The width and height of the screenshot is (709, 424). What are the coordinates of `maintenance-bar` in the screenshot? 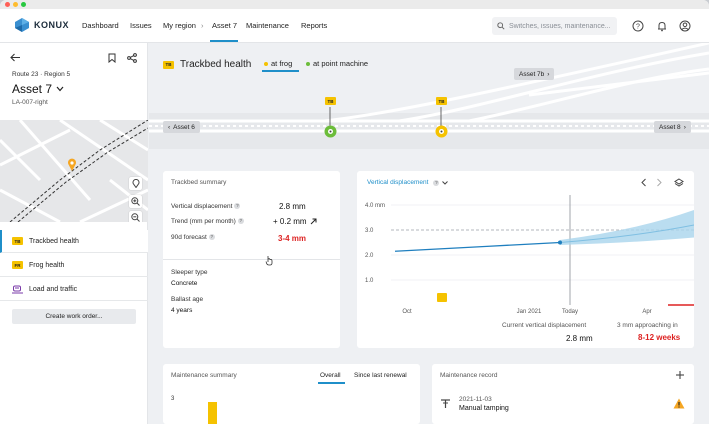 It's located at (212, 413).